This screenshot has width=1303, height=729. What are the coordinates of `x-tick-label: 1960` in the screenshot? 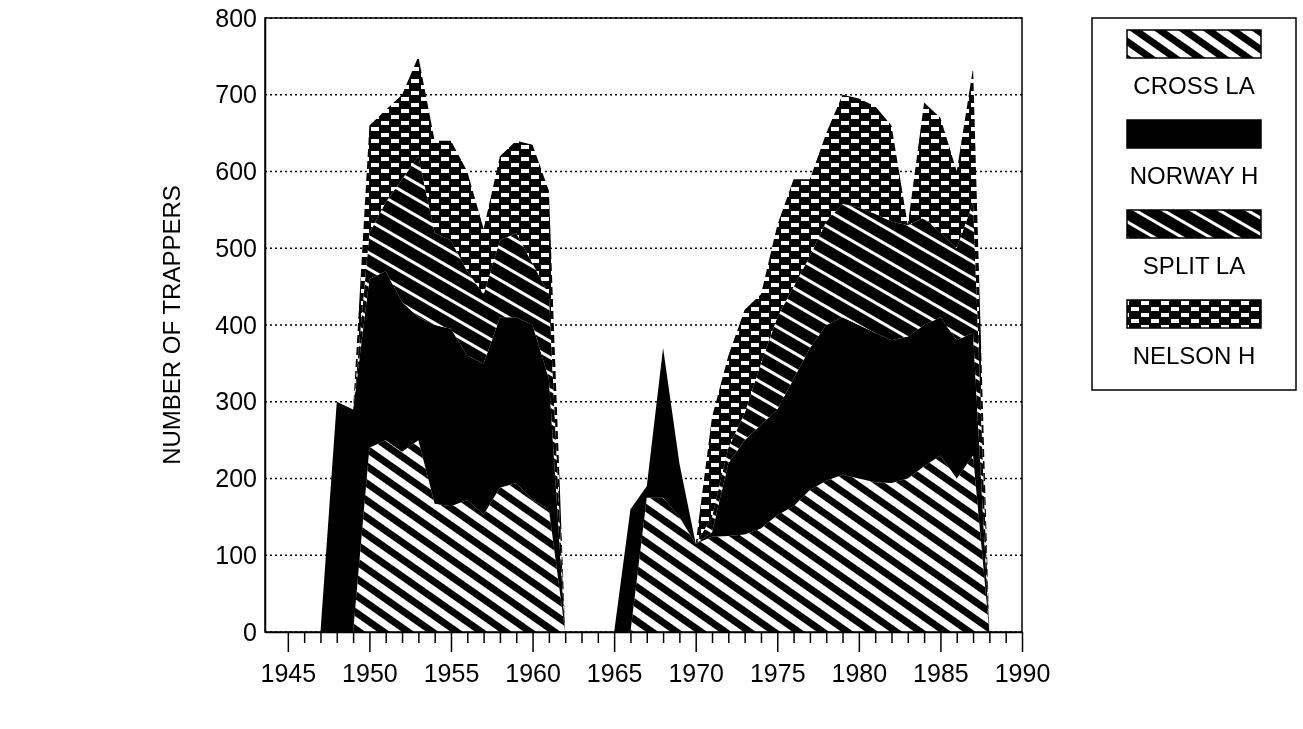 It's located at (533, 672).